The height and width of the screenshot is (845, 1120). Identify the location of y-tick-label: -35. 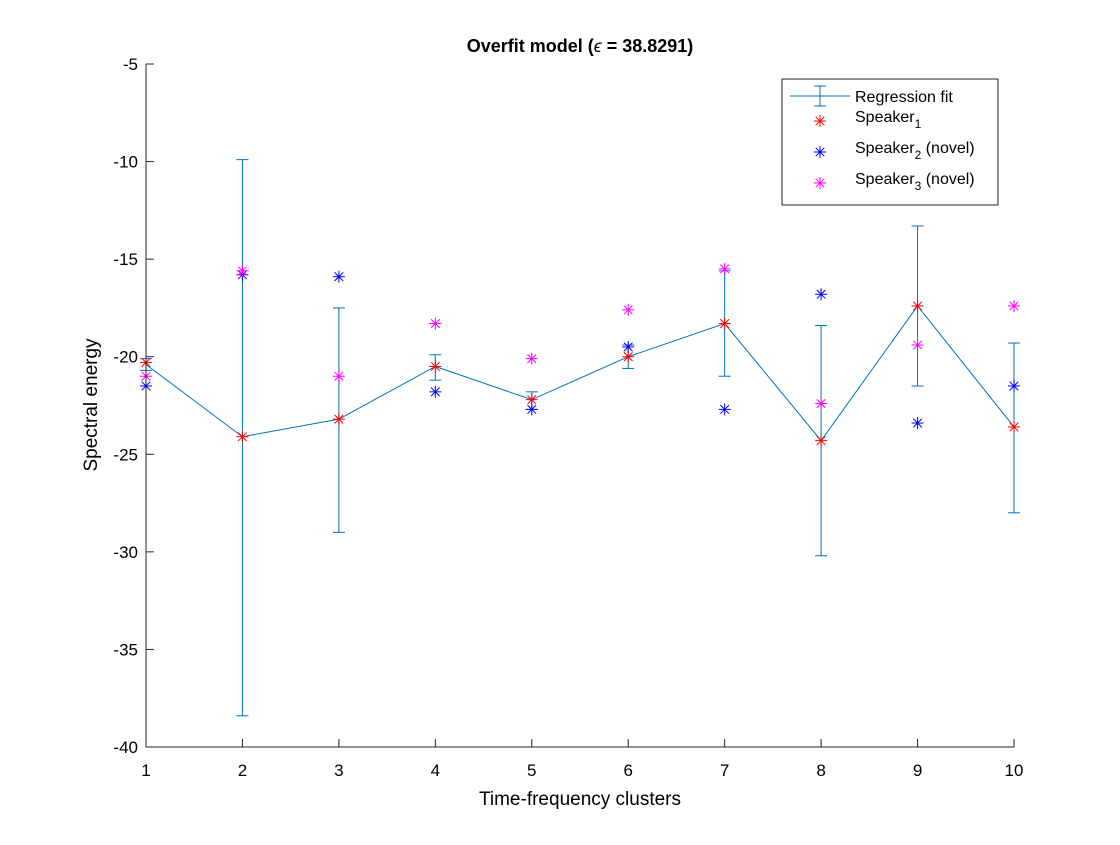
(125, 649).